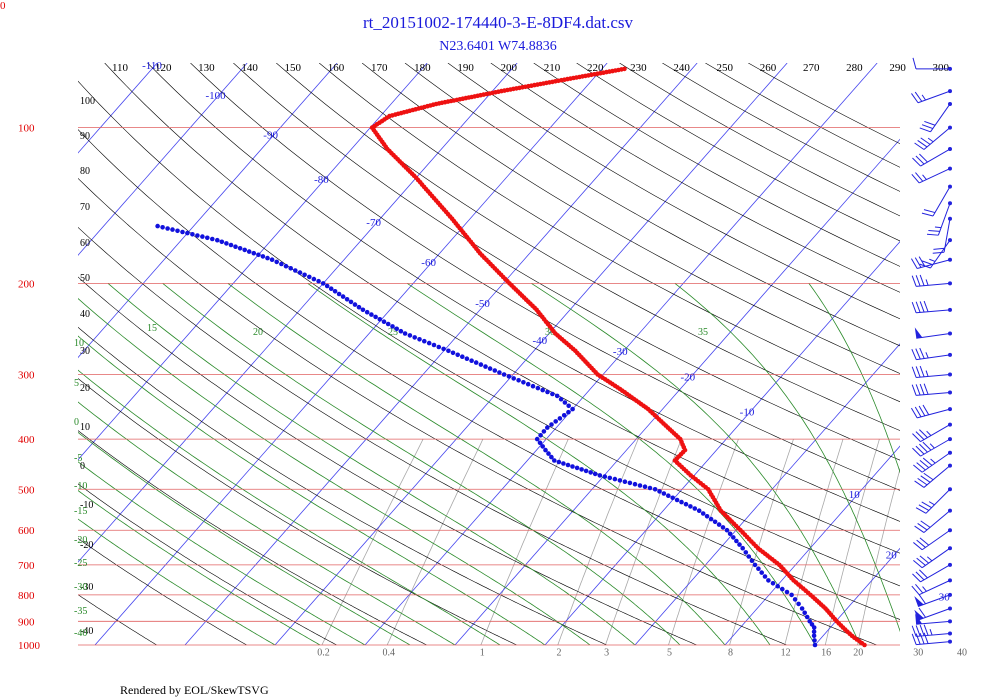 The width and height of the screenshot is (1000, 700). What do you see at coordinates (552, 68) in the screenshot?
I see `theta-tick-label: 210` at bounding box center [552, 68].